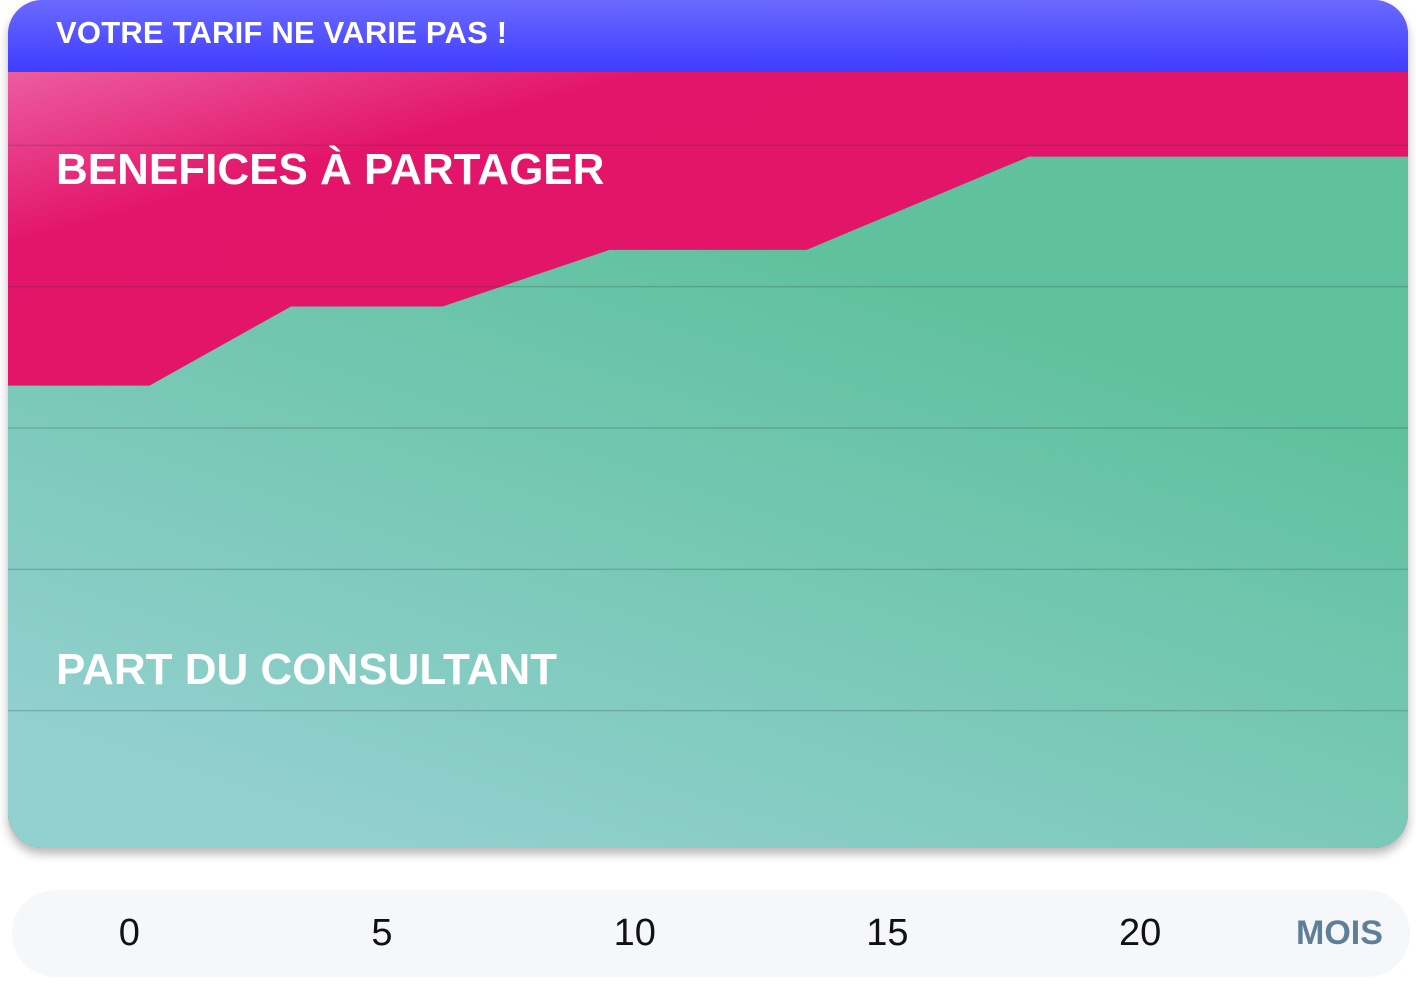 This screenshot has width=1416, height=986. What do you see at coordinates (282, 32) in the screenshot?
I see `banner-text: VOTRE TARIF NE VARIE PAS !` at bounding box center [282, 32].